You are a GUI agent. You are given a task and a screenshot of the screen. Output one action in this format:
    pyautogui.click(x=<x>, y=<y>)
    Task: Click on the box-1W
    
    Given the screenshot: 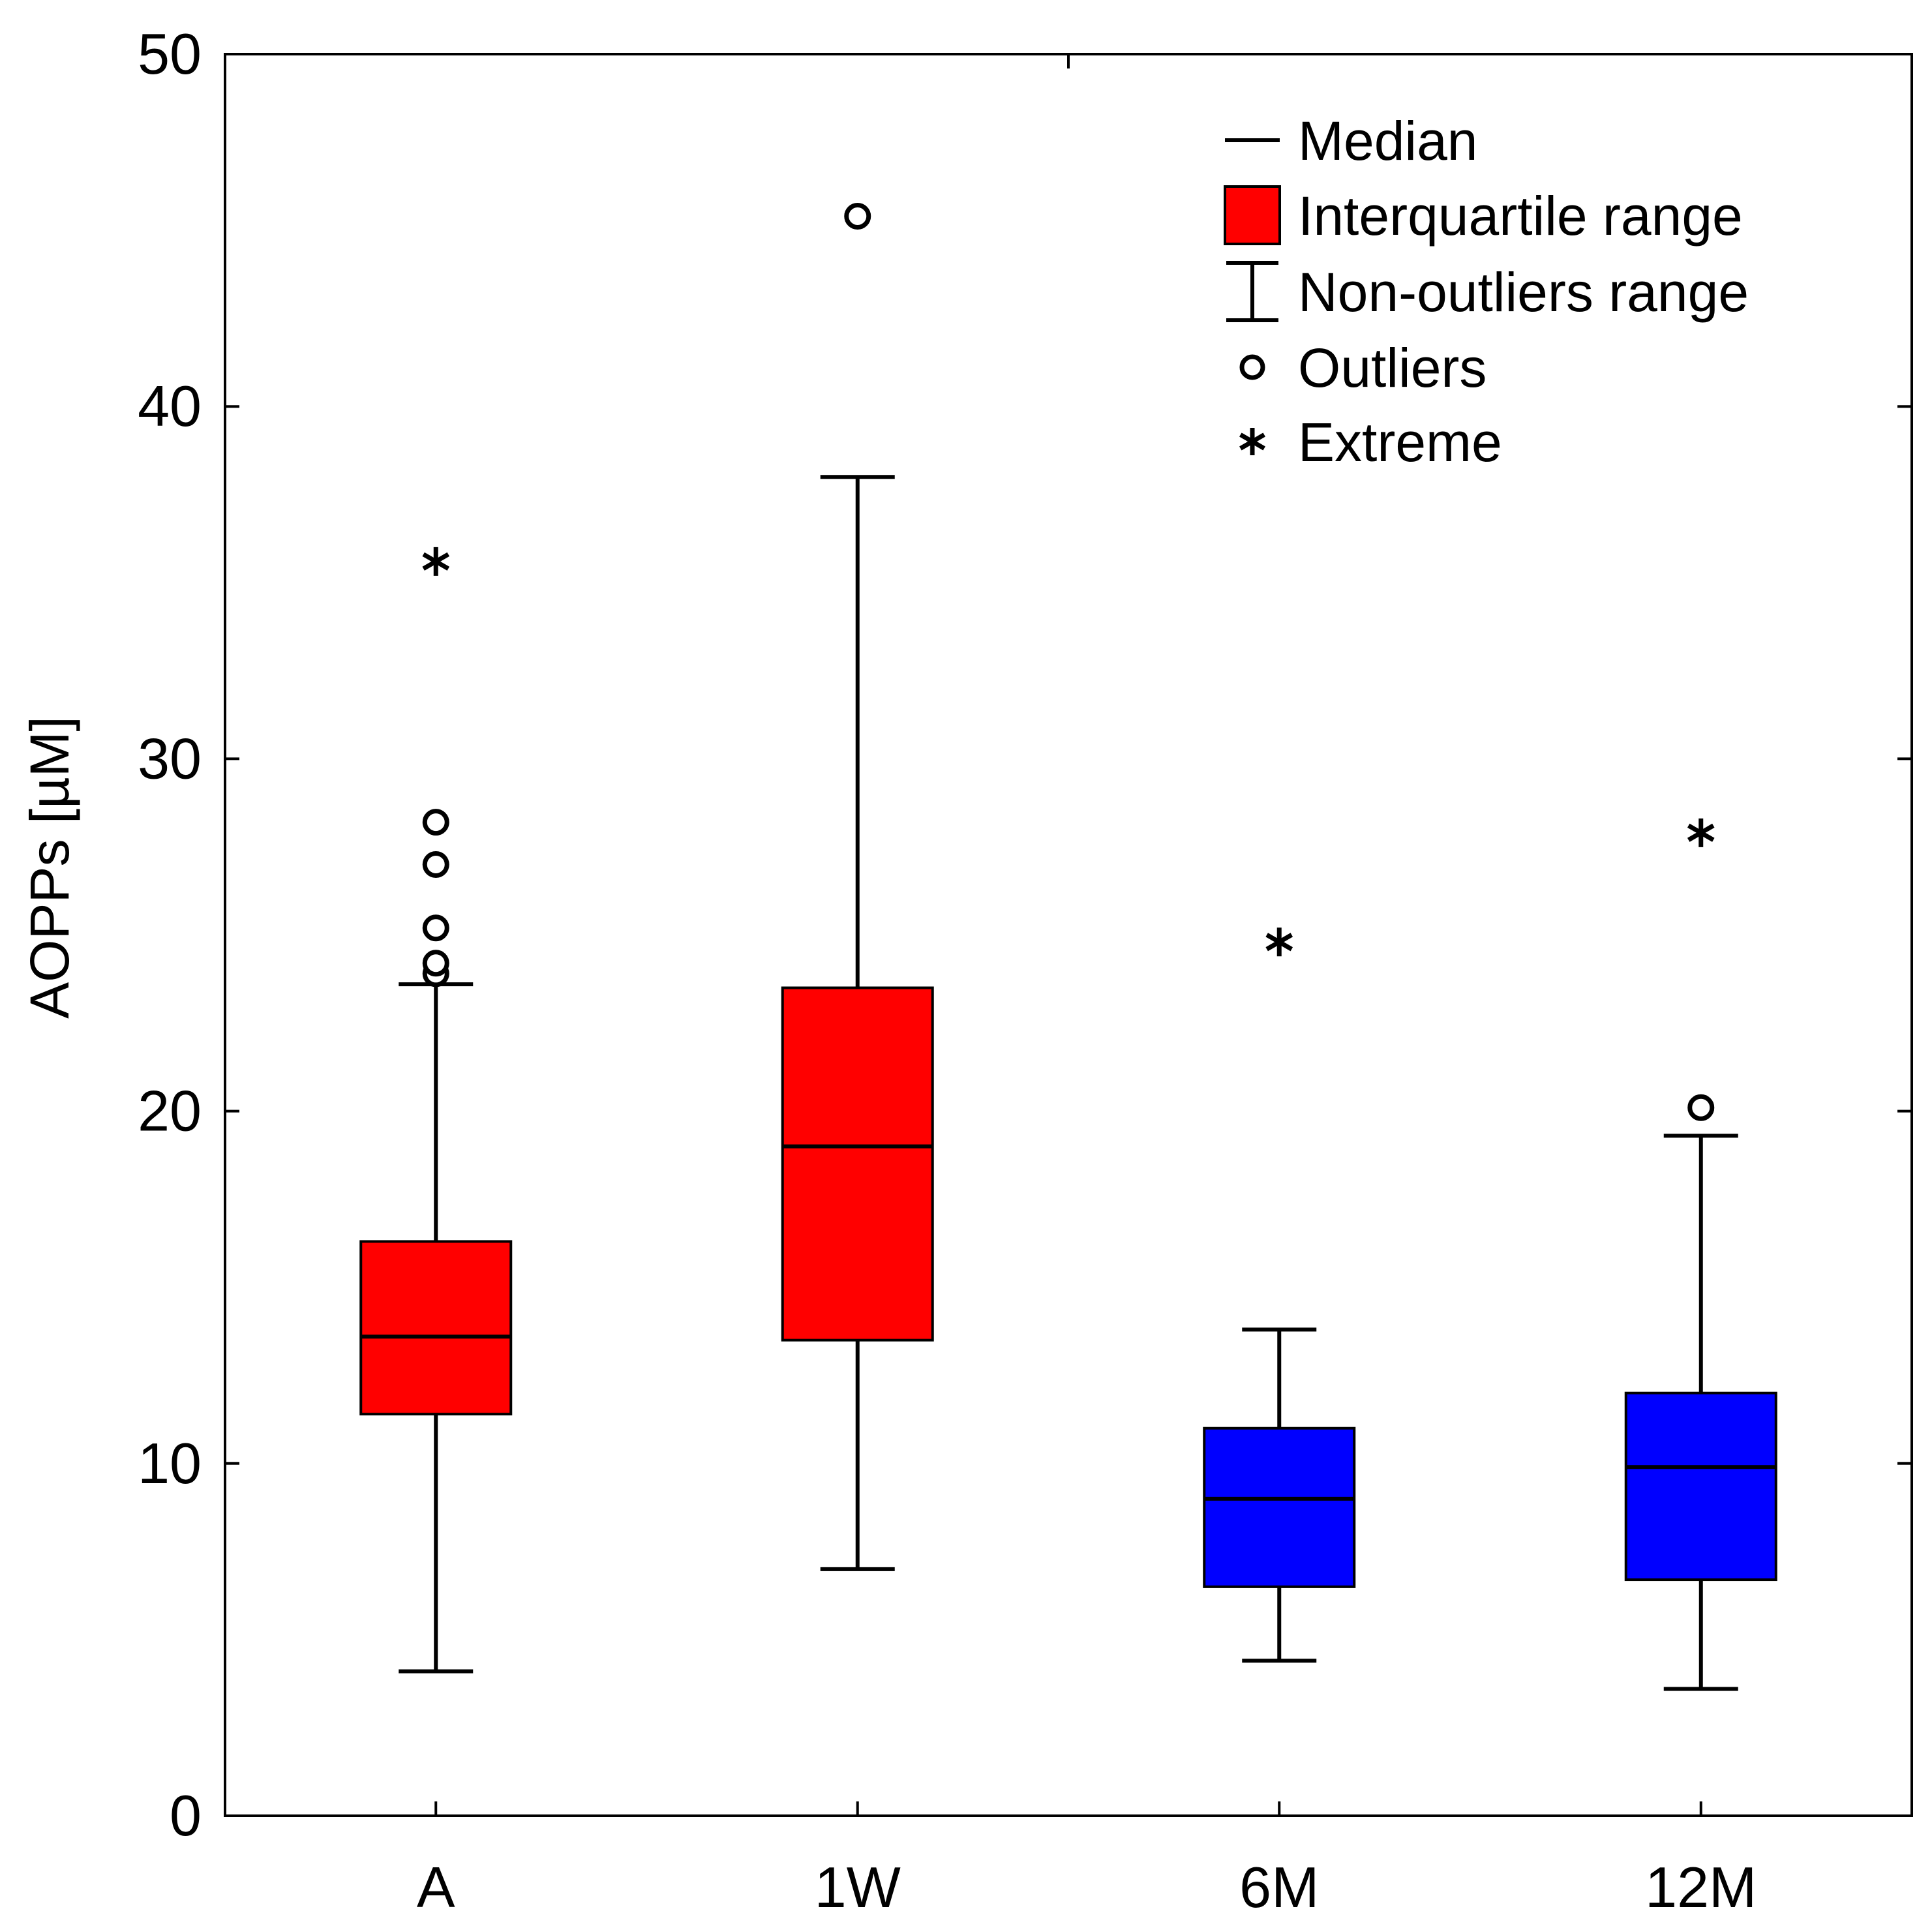 What is the action you would take?
    pyautogui.click(x=857, y=886)
    